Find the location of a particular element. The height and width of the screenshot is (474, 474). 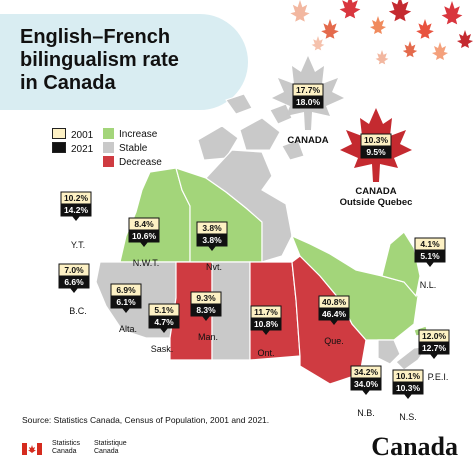

value-2021: 8.3% is located at coordinates (206, 310).